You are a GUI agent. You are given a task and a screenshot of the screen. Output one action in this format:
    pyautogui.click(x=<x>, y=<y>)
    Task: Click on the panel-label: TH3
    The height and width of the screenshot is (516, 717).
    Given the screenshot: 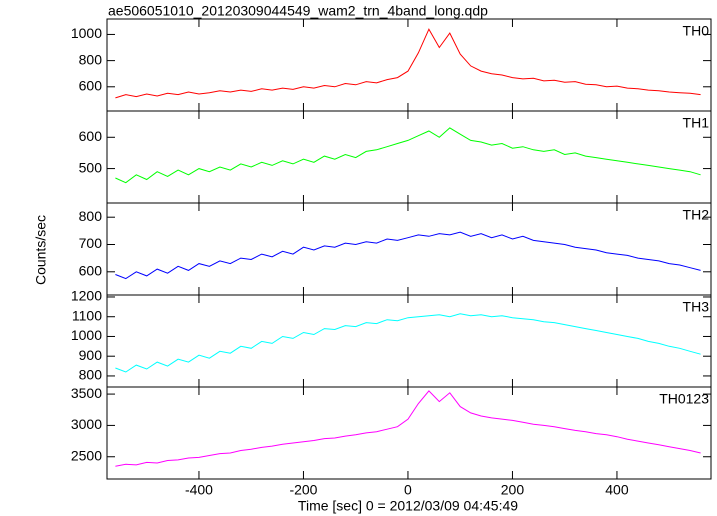 What is the action you would take?
    pyautogui.click(x=696, y=307)
    